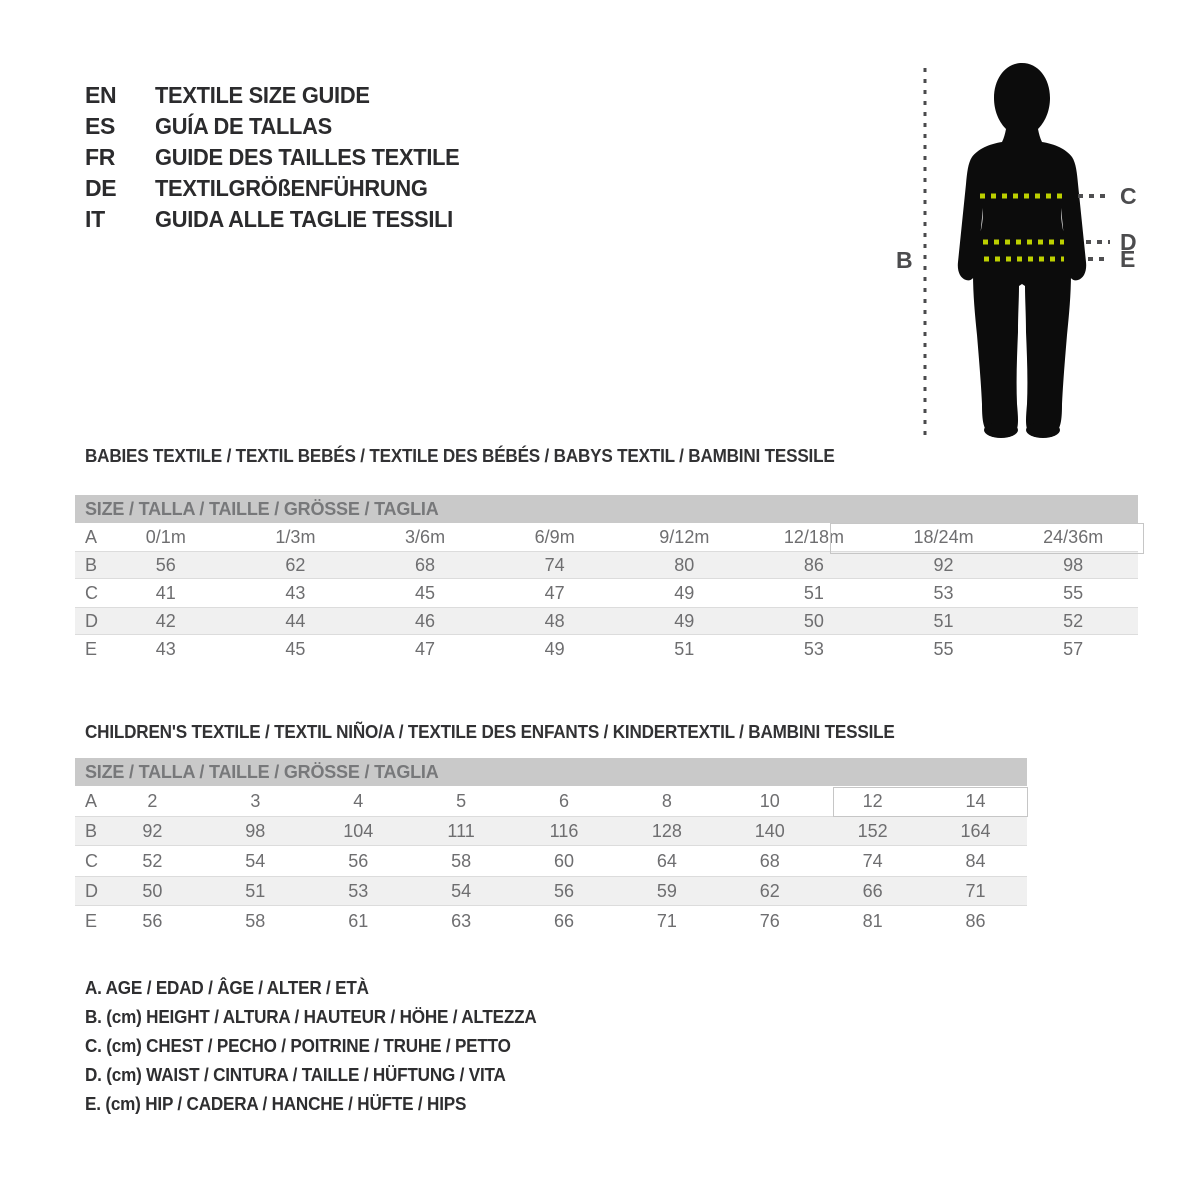 The width and height of the screenshot is (1200, 1200). I want to click on row-label: A, so click(91, 800).